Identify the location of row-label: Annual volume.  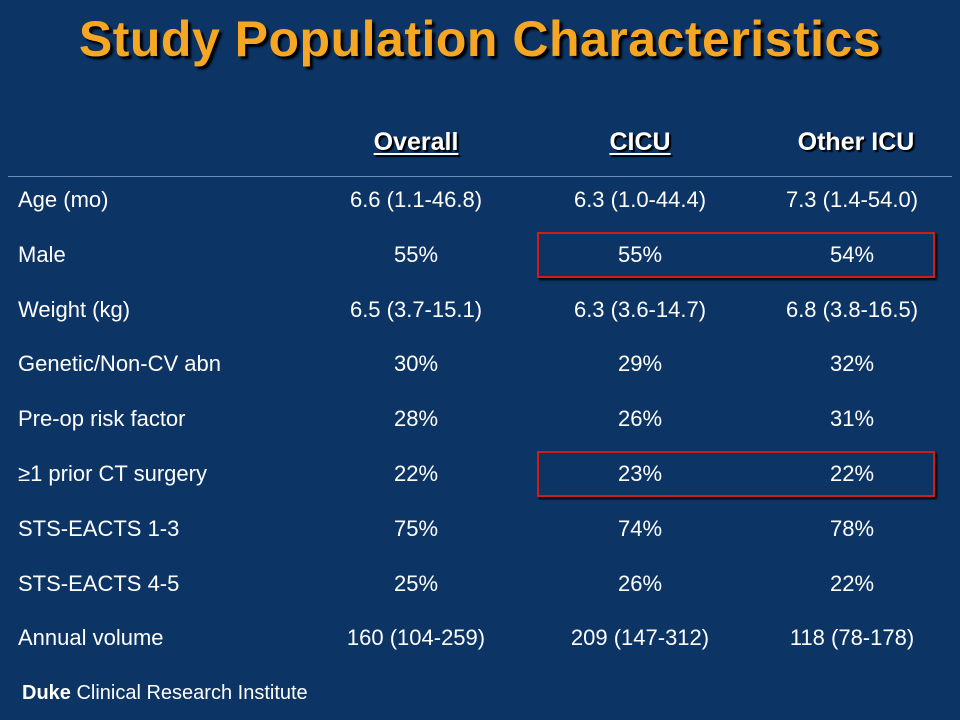
(91, 638).